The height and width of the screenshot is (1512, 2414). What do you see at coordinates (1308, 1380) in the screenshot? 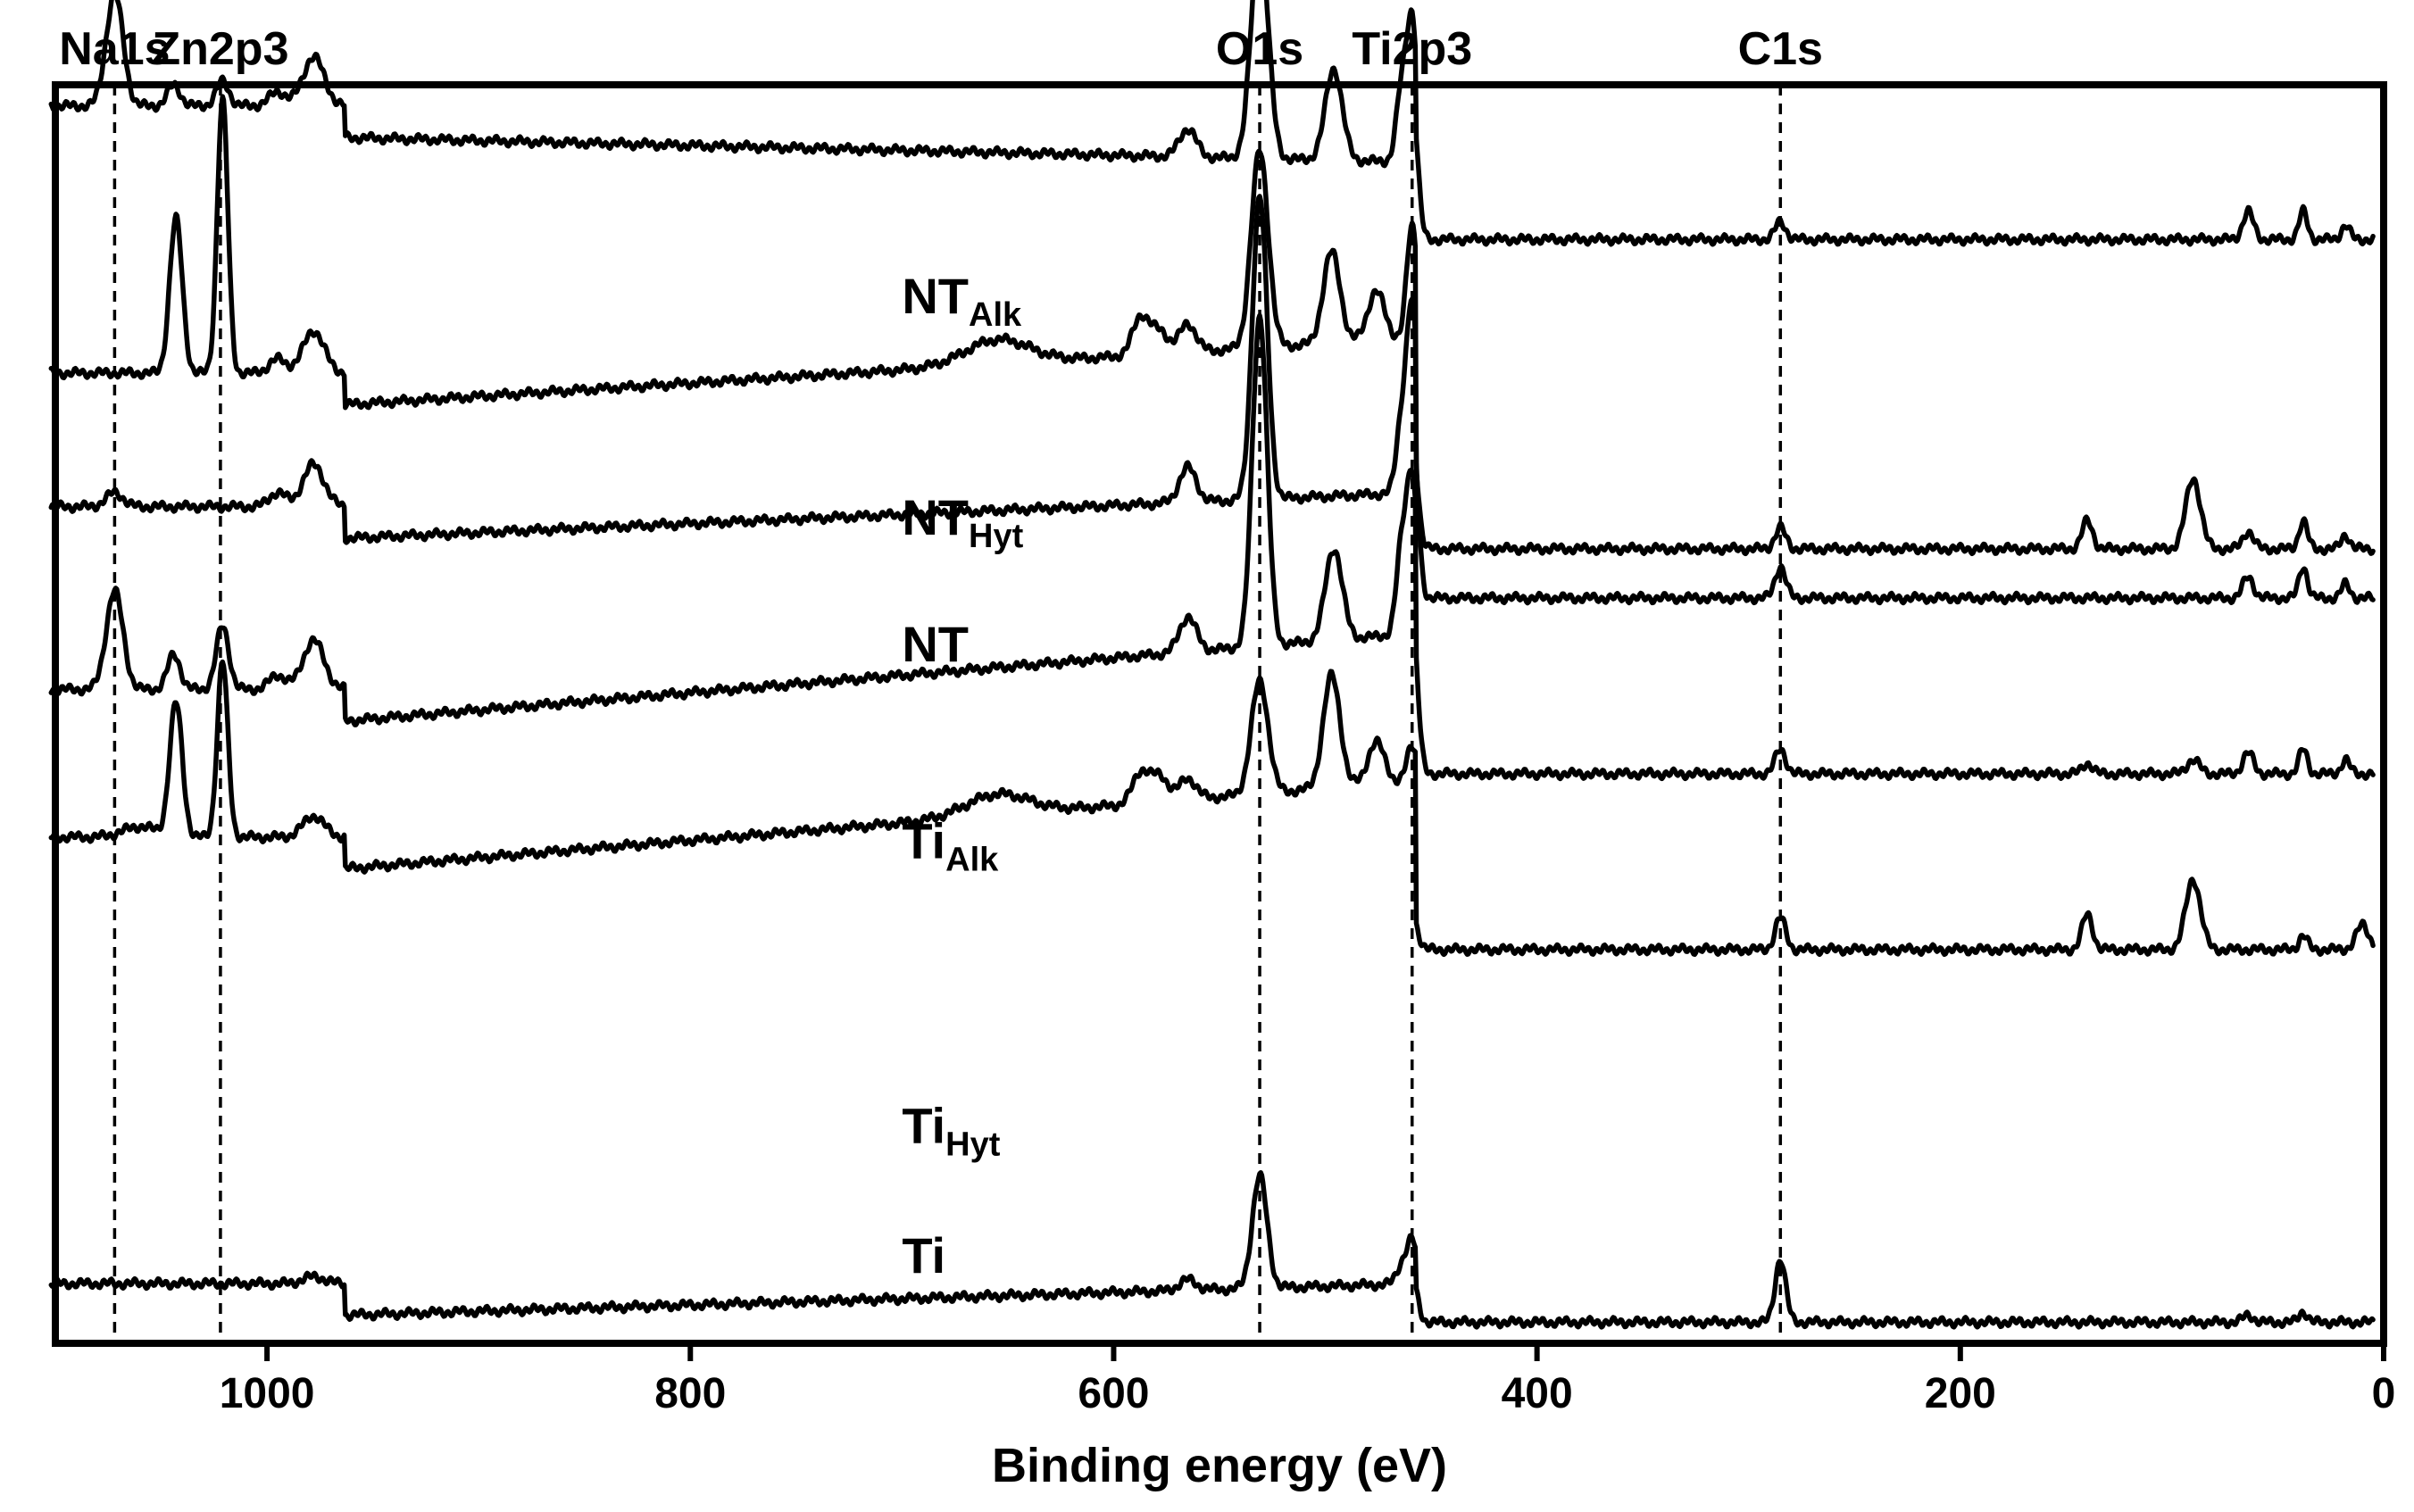
I see `x-axis: 1000 800 600 400 200 0` at bounding box center [1308, 1380].